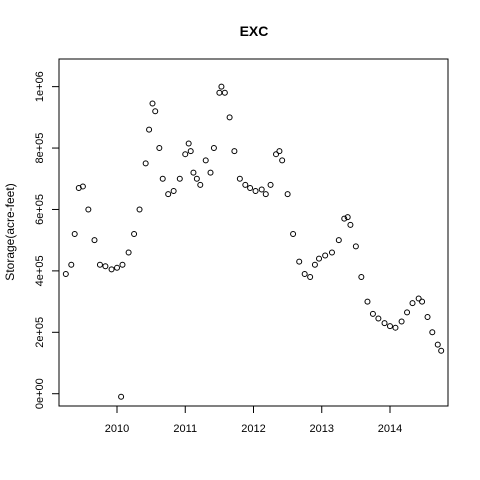 Image resolution: width=480 pixels, height=480 pixels. I want to click on y-tick-label: 8e+05, so click(40, 148).